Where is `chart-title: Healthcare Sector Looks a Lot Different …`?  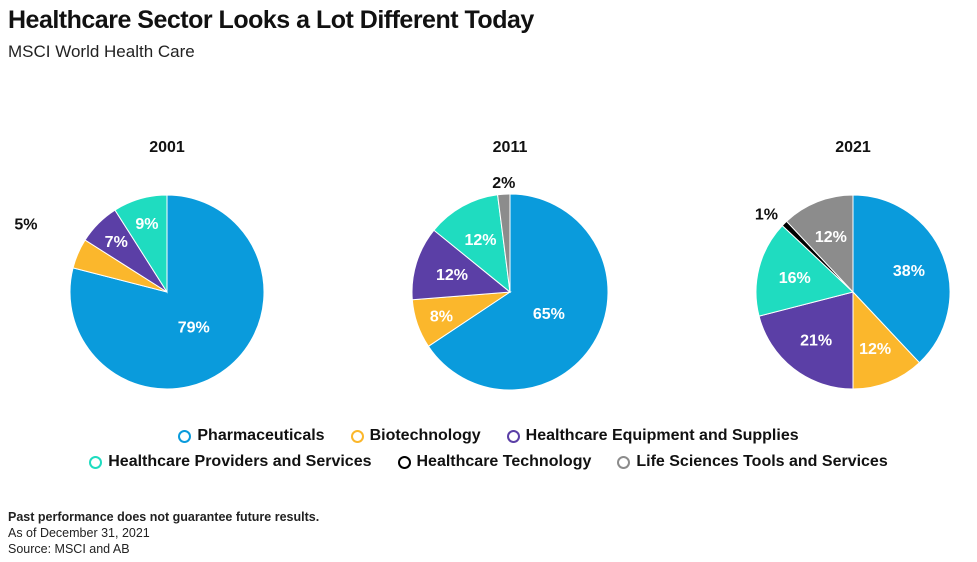
chart-title: Healthcare Sector Looks a Lot Different … is located at coordinates (271, 20).